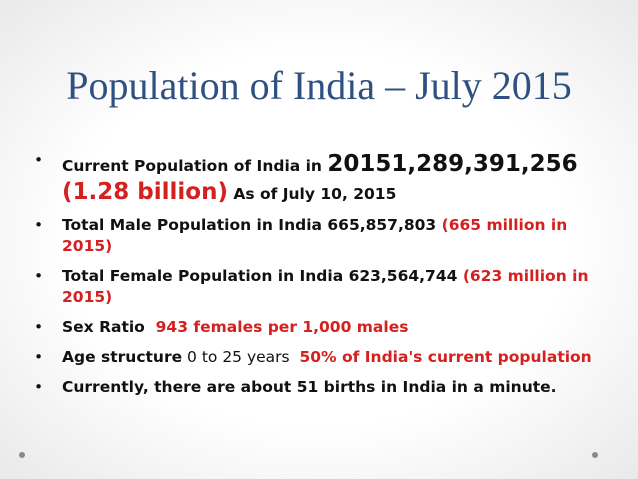  I want to click on text-run: (1.28 billion), so click(145, 192).